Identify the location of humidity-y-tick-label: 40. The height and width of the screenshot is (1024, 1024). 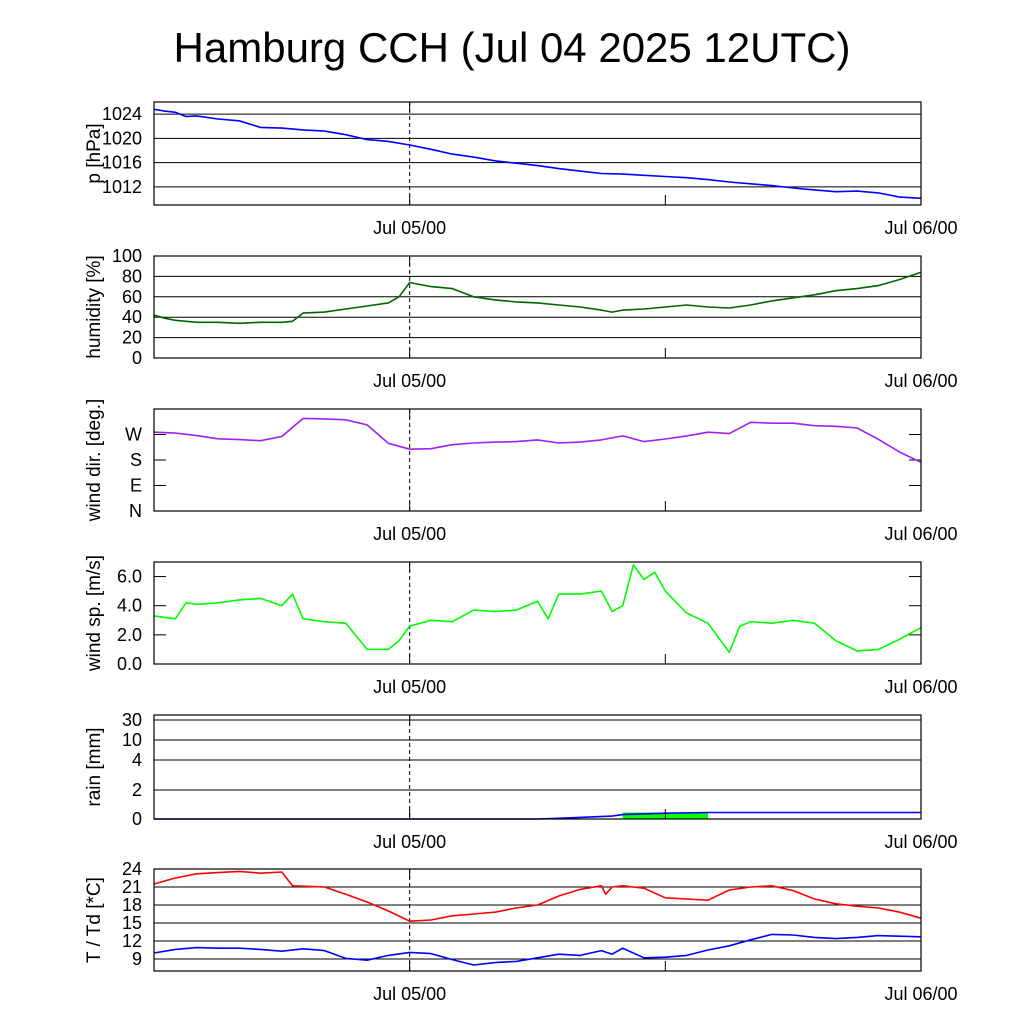
(132, 317).